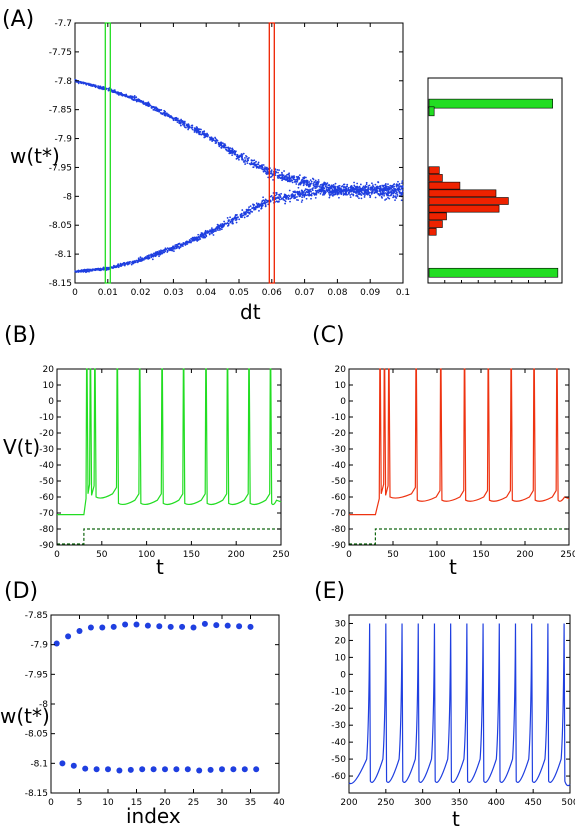  What do you see at coordinates (459, 442) in the screenshot?
I see `panel-c-voltage-trace` at bounding box center [459, 442].